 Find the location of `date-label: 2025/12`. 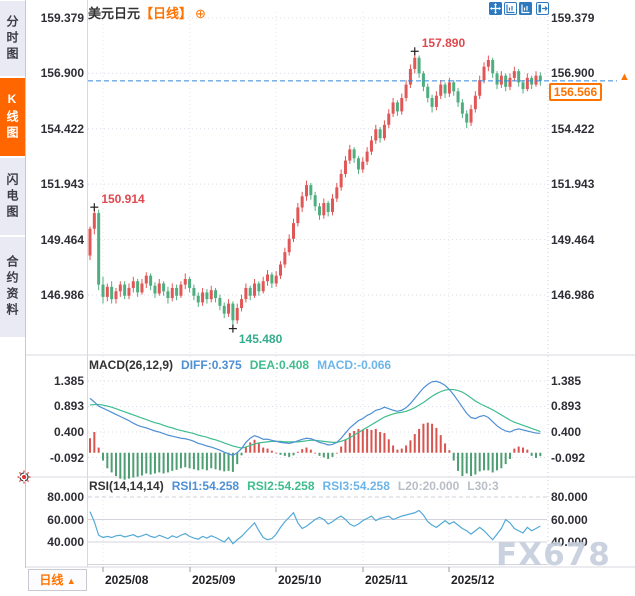

date-label: 2025/12 is located at coordinates (473, 580).